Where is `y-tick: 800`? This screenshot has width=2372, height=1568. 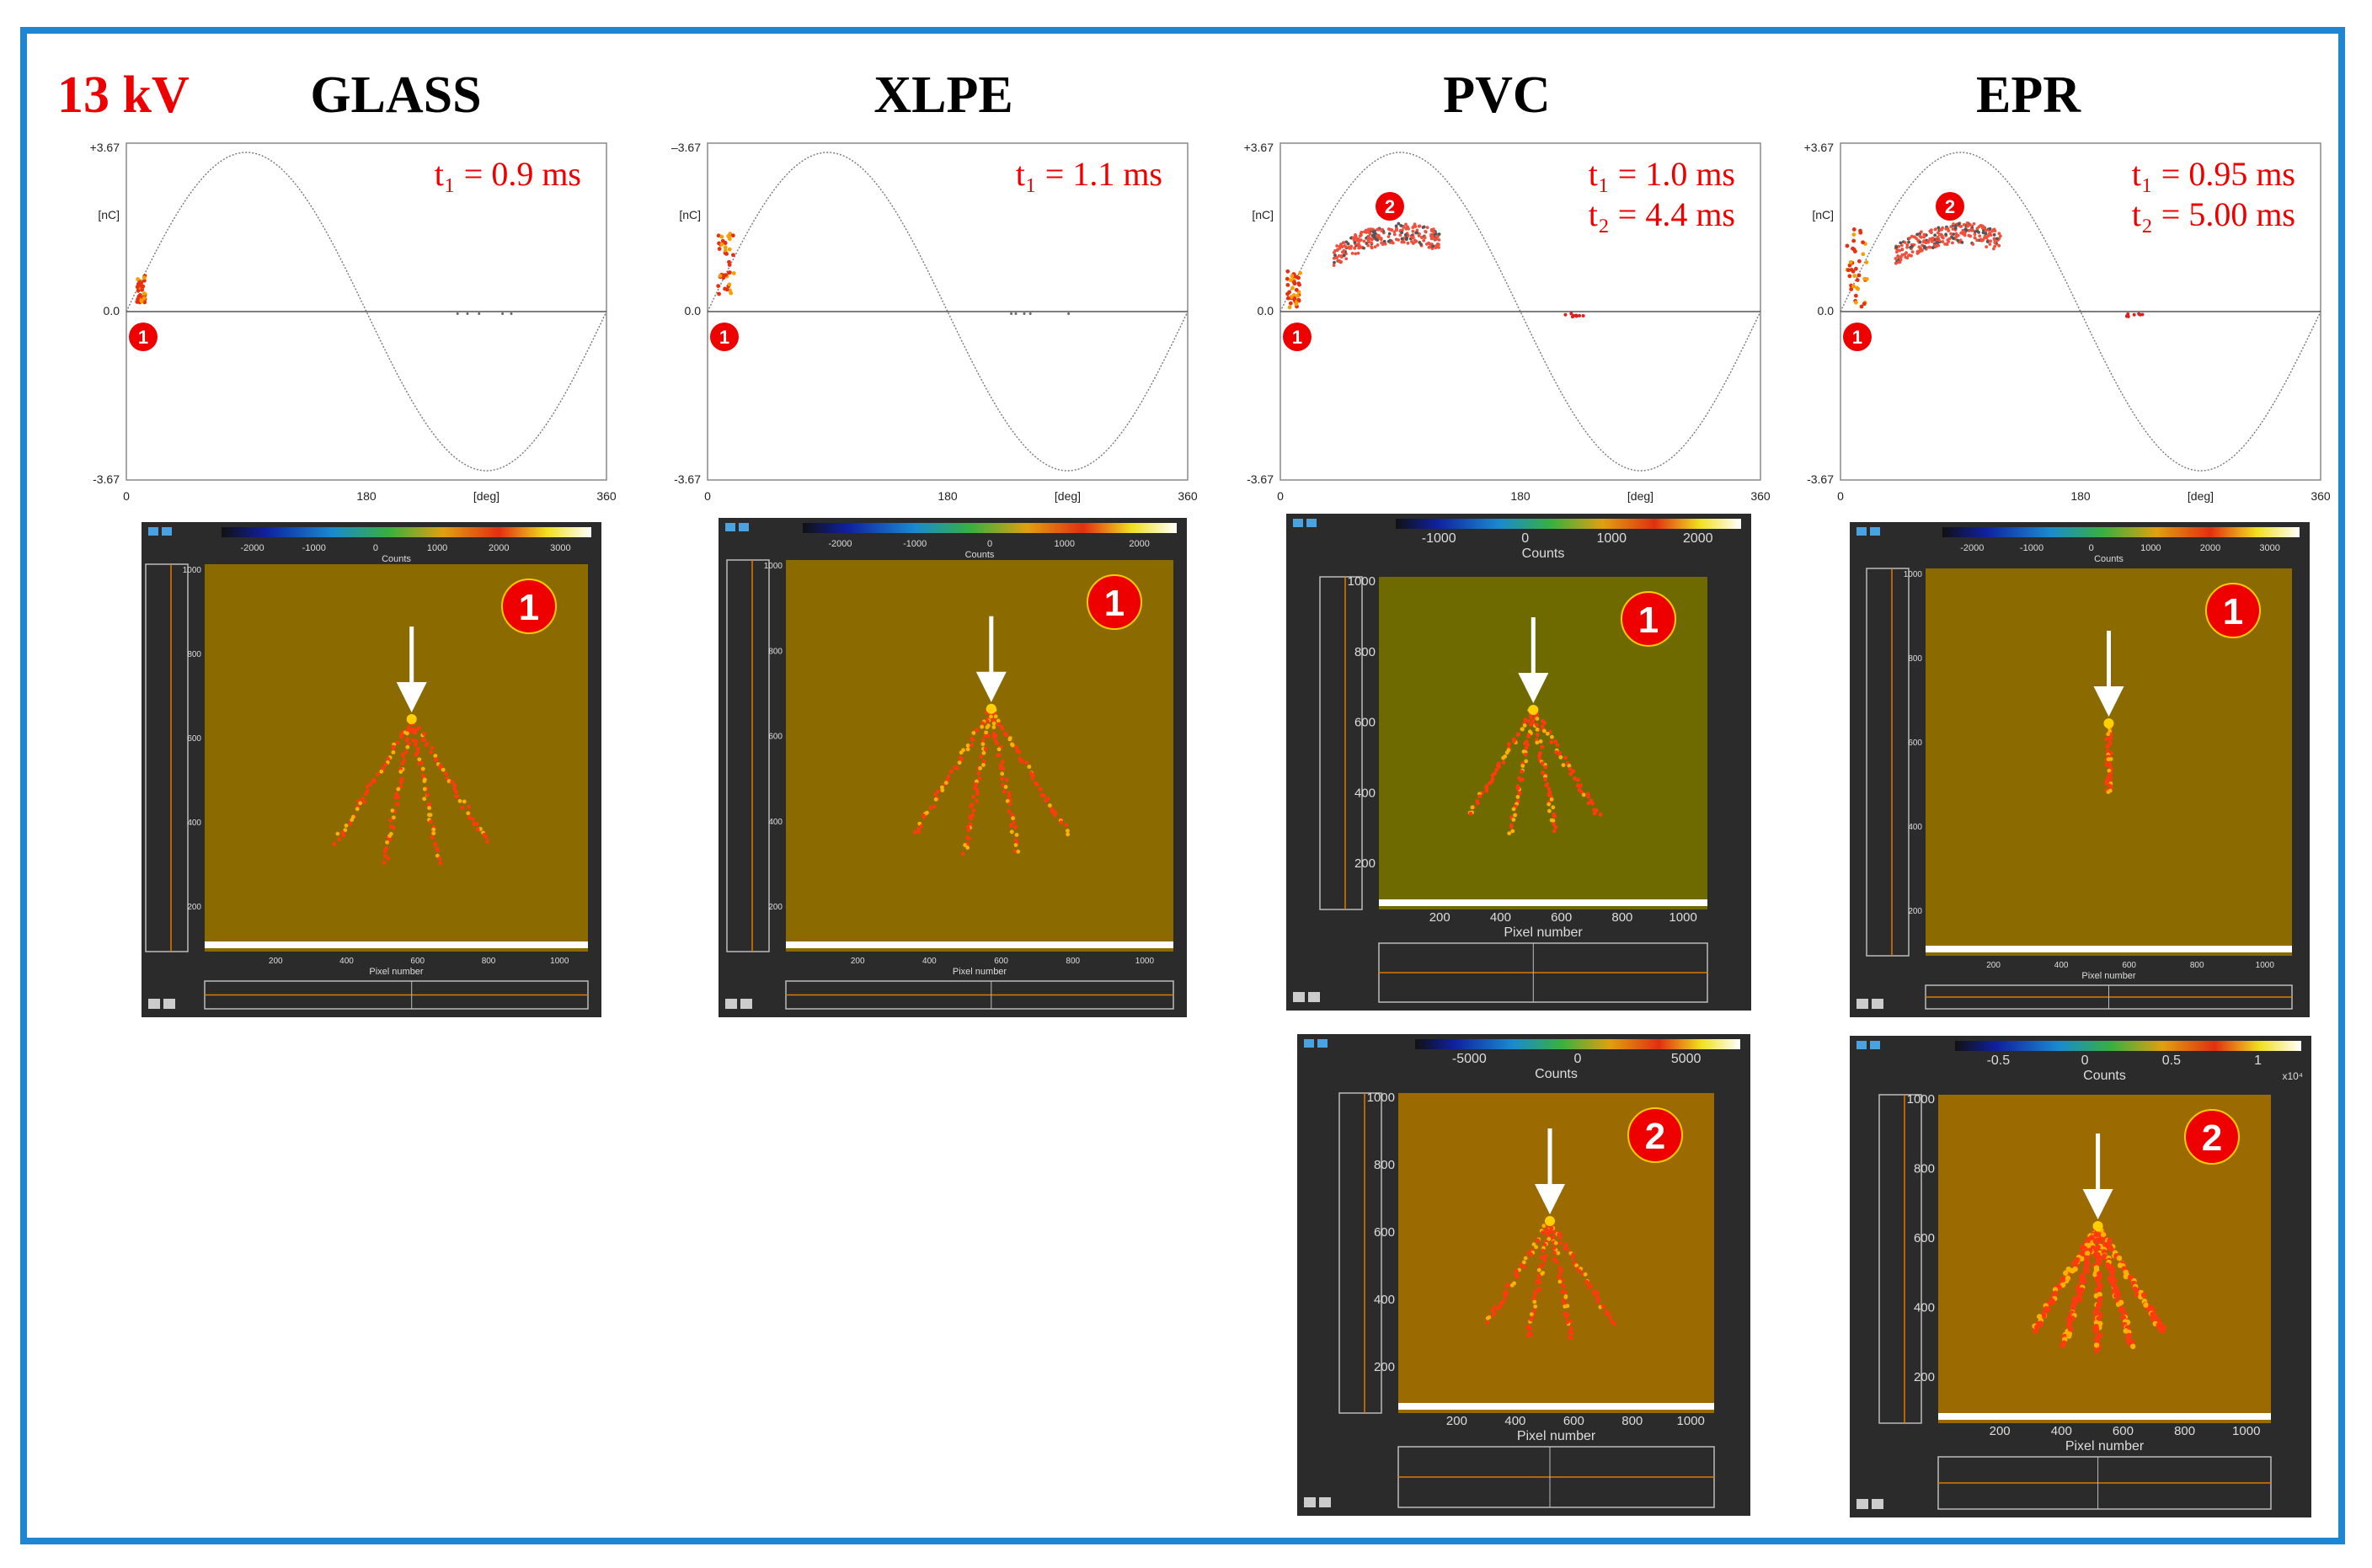 y-tick: 800 is located at coordinates (1915, 659).